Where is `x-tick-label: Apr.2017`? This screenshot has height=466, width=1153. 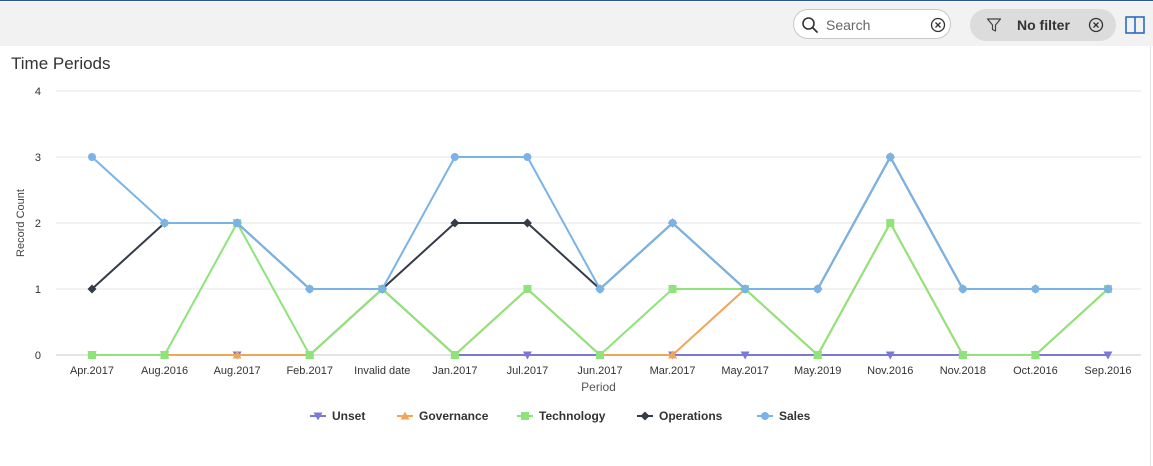
x-tick-label: Apr.2017 is located at coordinates (92, 371).